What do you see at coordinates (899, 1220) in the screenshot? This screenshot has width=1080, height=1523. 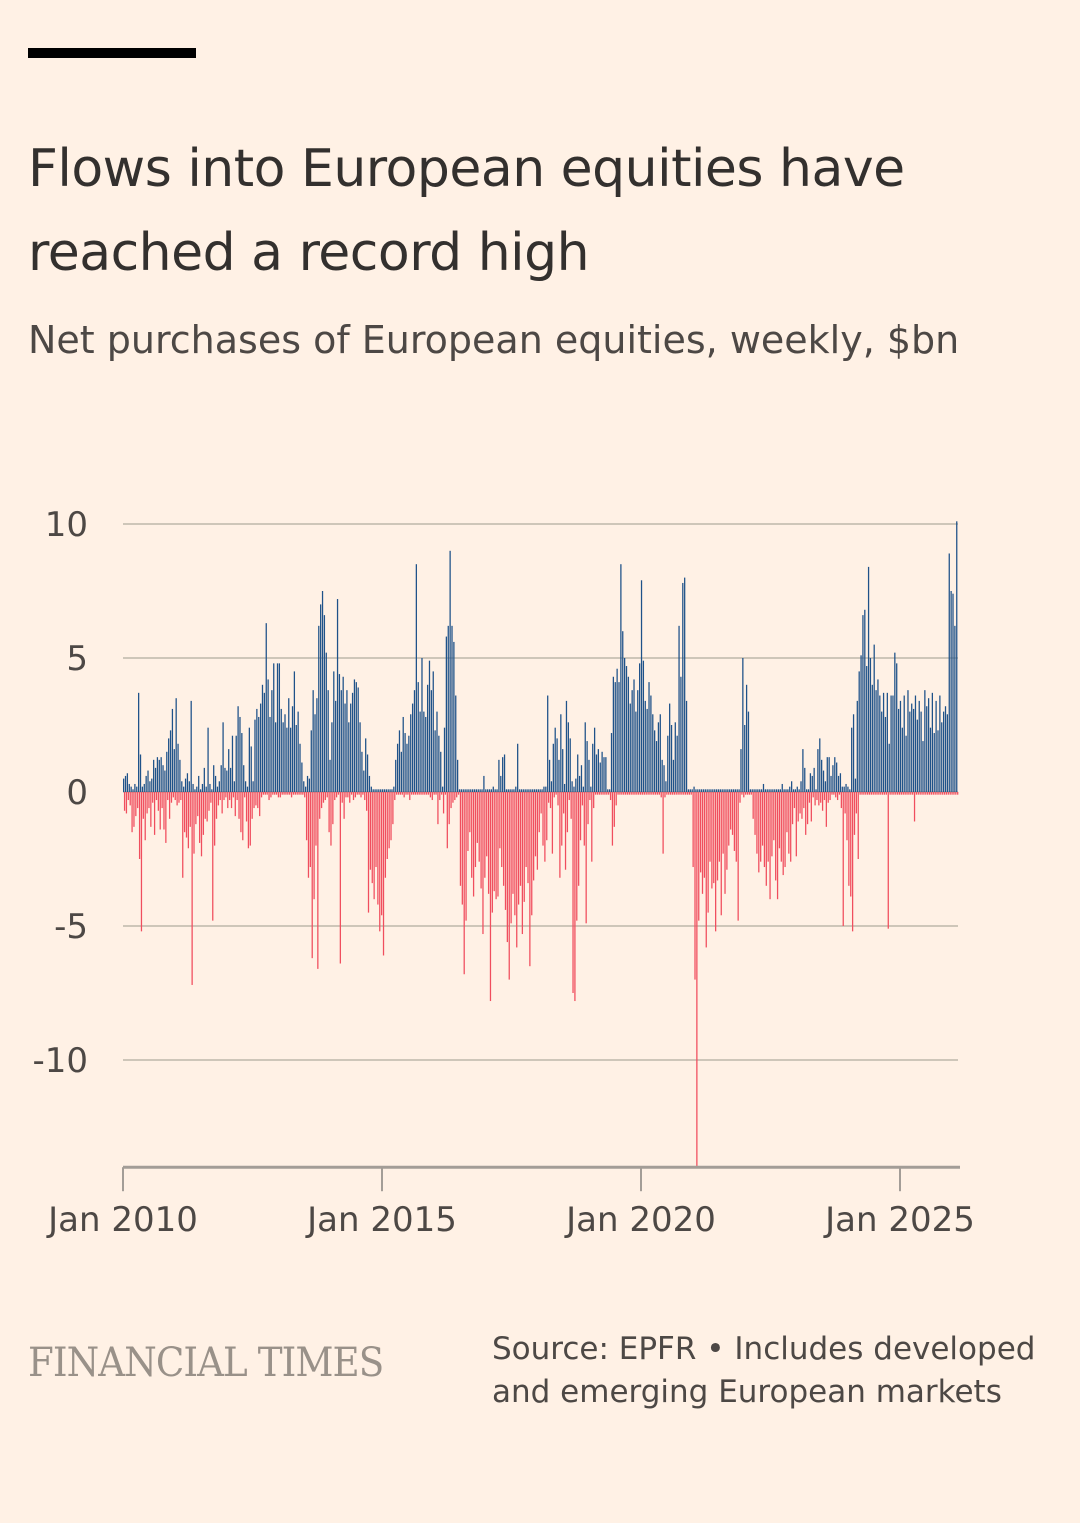 I see `x-tick-label: Jan 2025` at bounding box center [899, 1220].